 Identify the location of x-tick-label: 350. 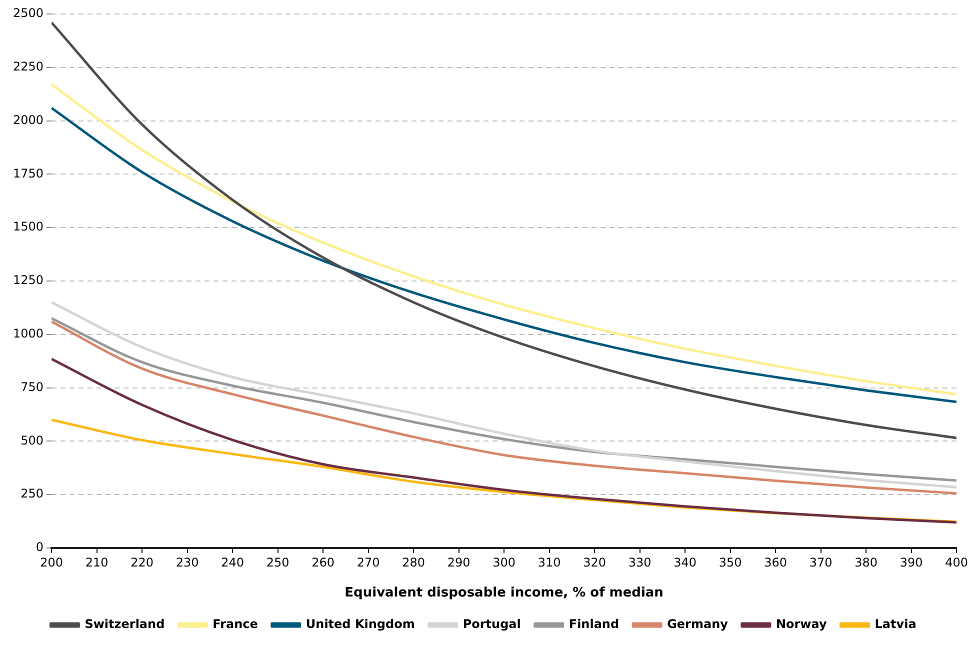
(730, 562).